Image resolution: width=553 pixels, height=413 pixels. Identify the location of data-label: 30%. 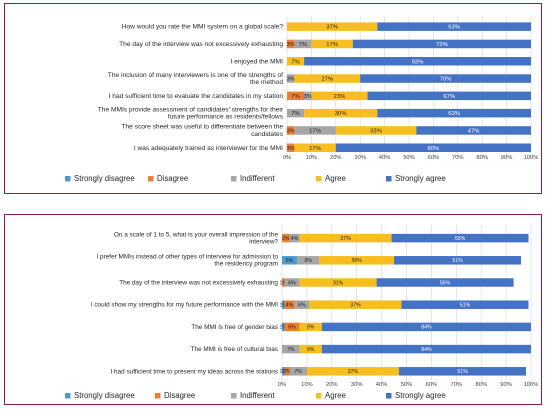
(357, 261).